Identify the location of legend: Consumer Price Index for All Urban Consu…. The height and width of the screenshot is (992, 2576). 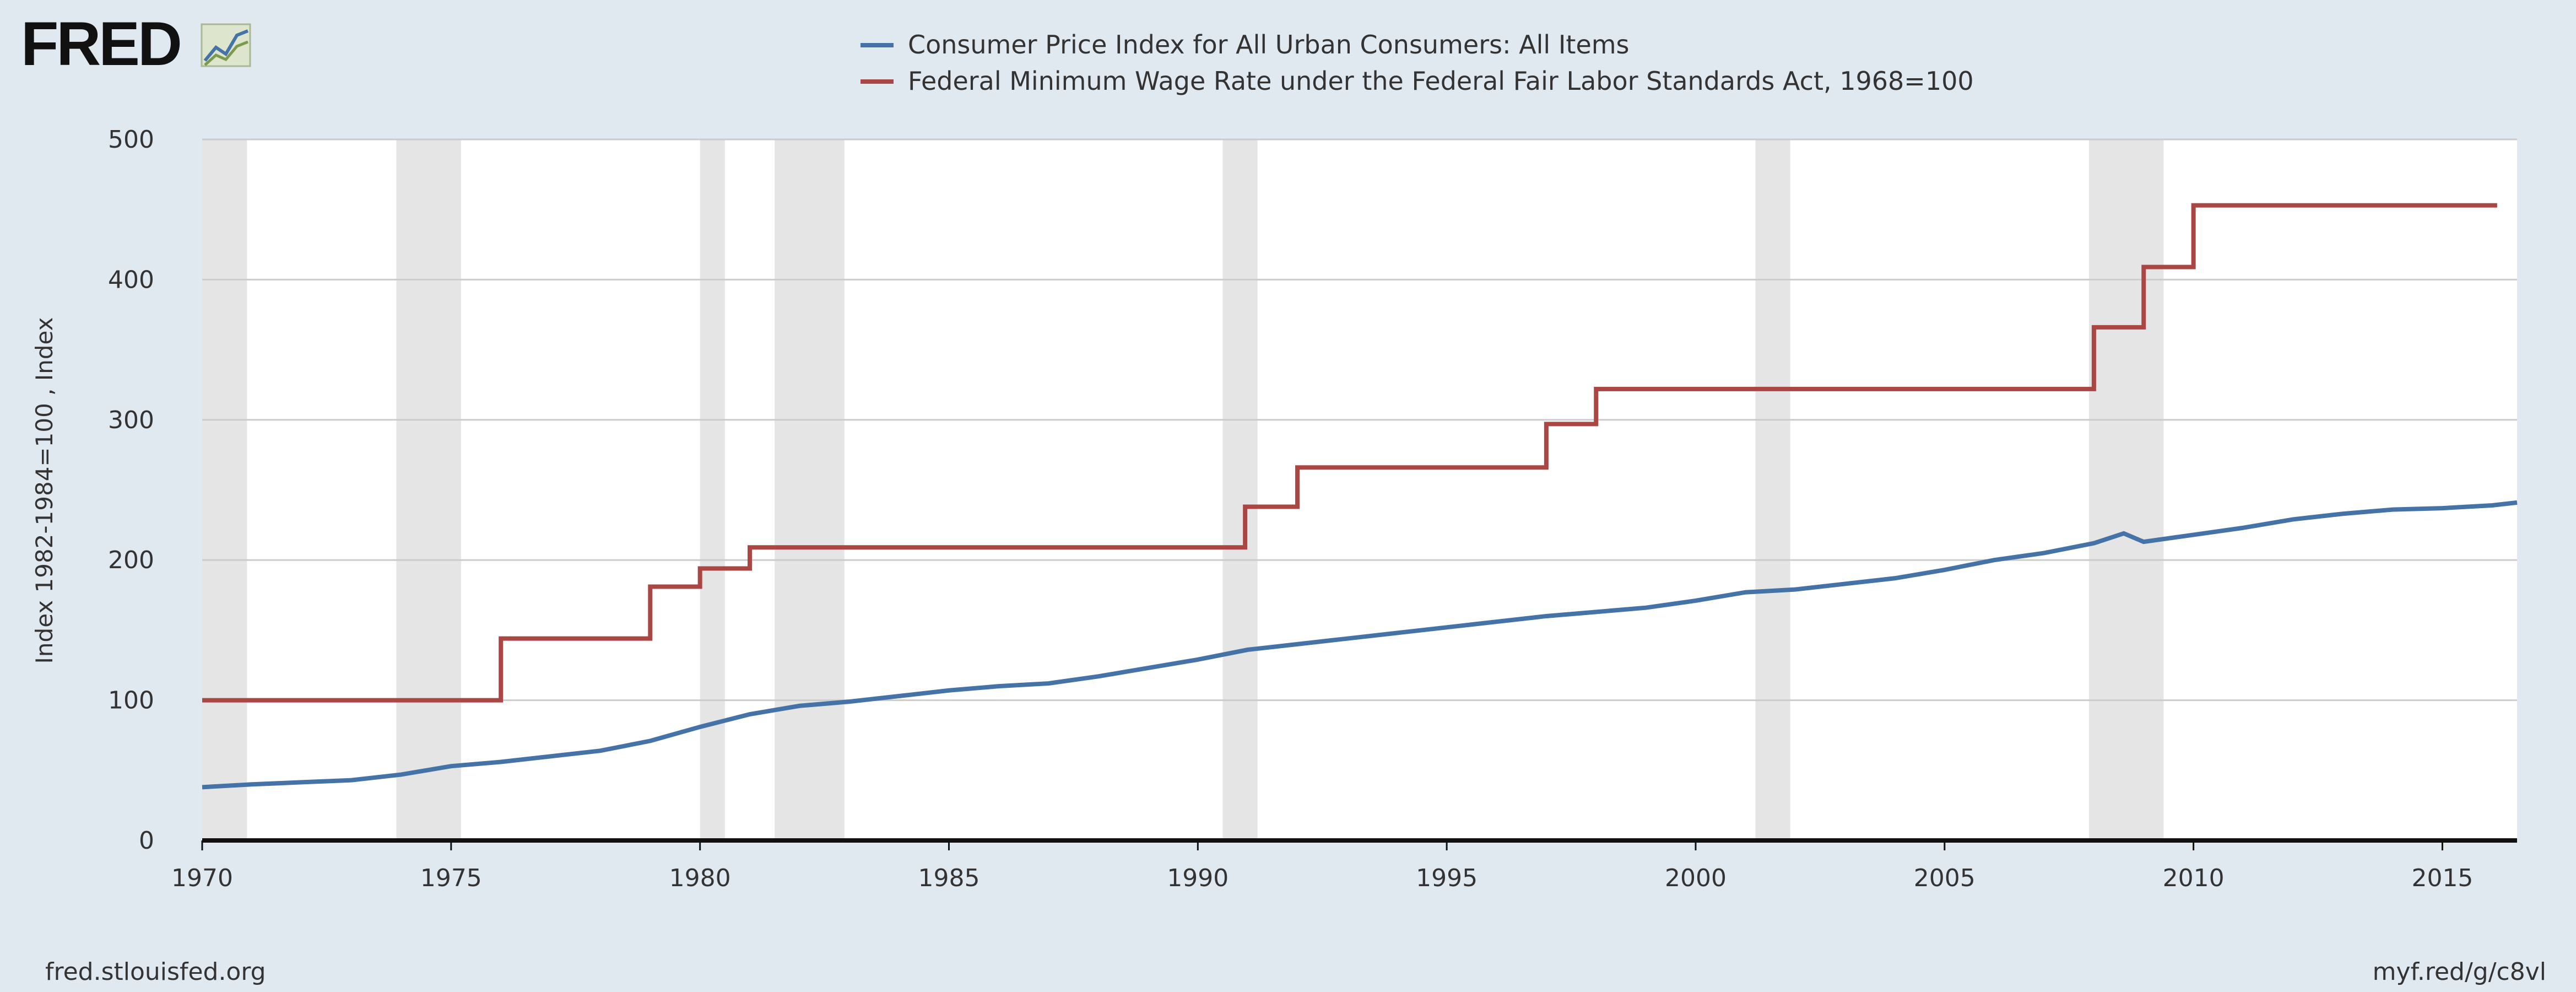
(1417, 63).